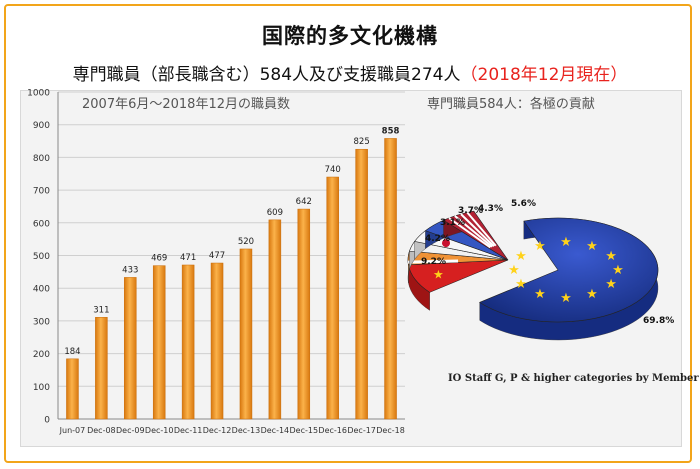 This screenshot has height=469, width=700. I want to click on bar-value-label: 477, so click(217, 256).